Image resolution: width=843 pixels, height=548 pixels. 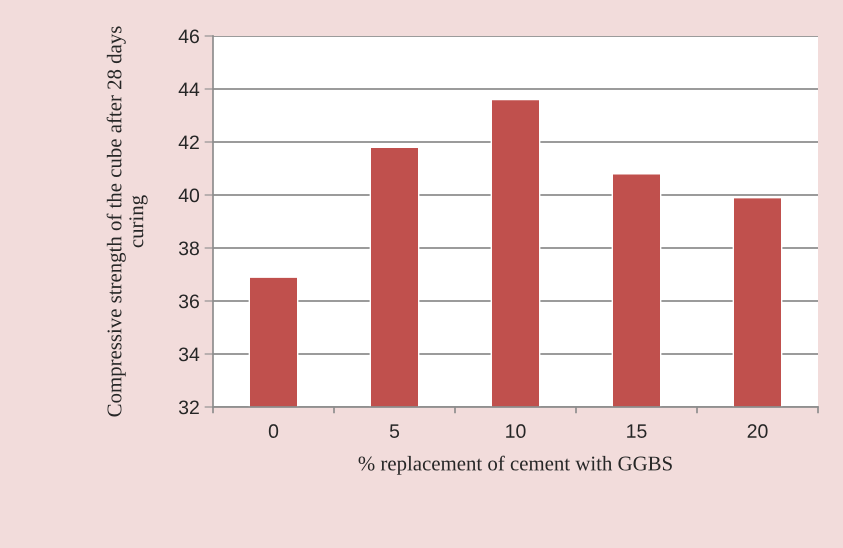 What do you see at coordinates (188, 142) in the screenshot?
I see `y-tick-label: 42` at bounding box center [188, 142].